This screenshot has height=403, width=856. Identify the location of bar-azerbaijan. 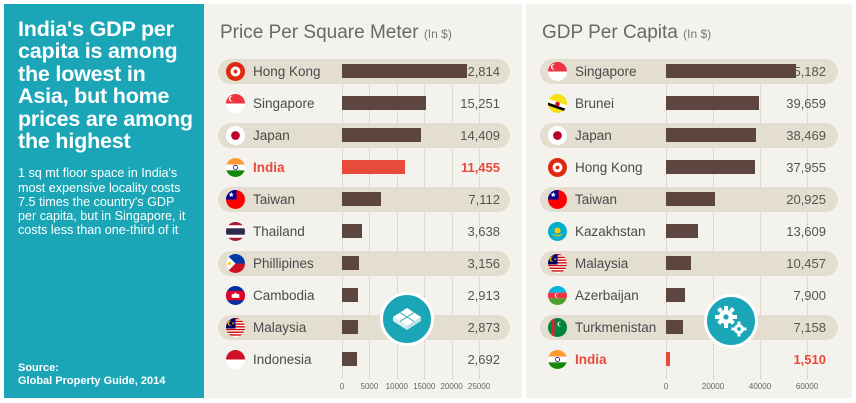
(675, 295).